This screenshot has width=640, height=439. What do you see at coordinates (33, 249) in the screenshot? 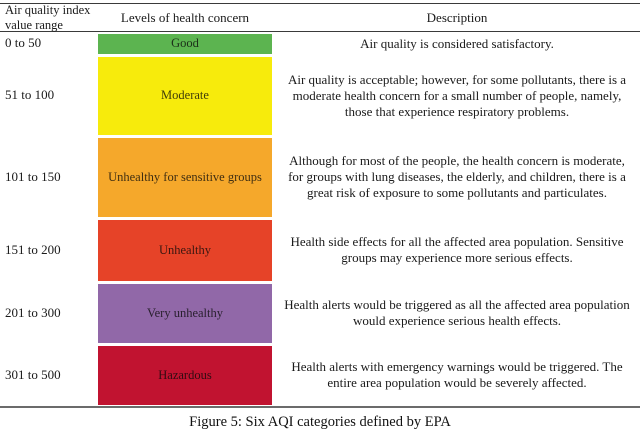
I see `aqi-range-value: 151 to 200` at bounding box center [33, 249].